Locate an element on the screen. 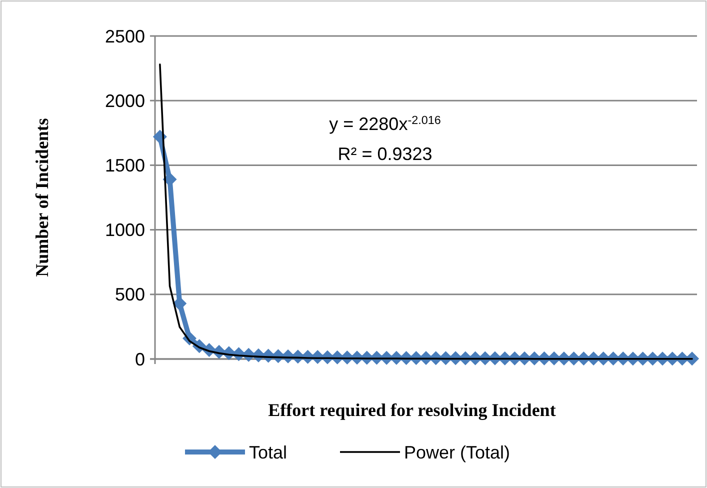 This screenshot has width=707, height=488. y-tick-label: 2500 is located at coordinates (124, 36).